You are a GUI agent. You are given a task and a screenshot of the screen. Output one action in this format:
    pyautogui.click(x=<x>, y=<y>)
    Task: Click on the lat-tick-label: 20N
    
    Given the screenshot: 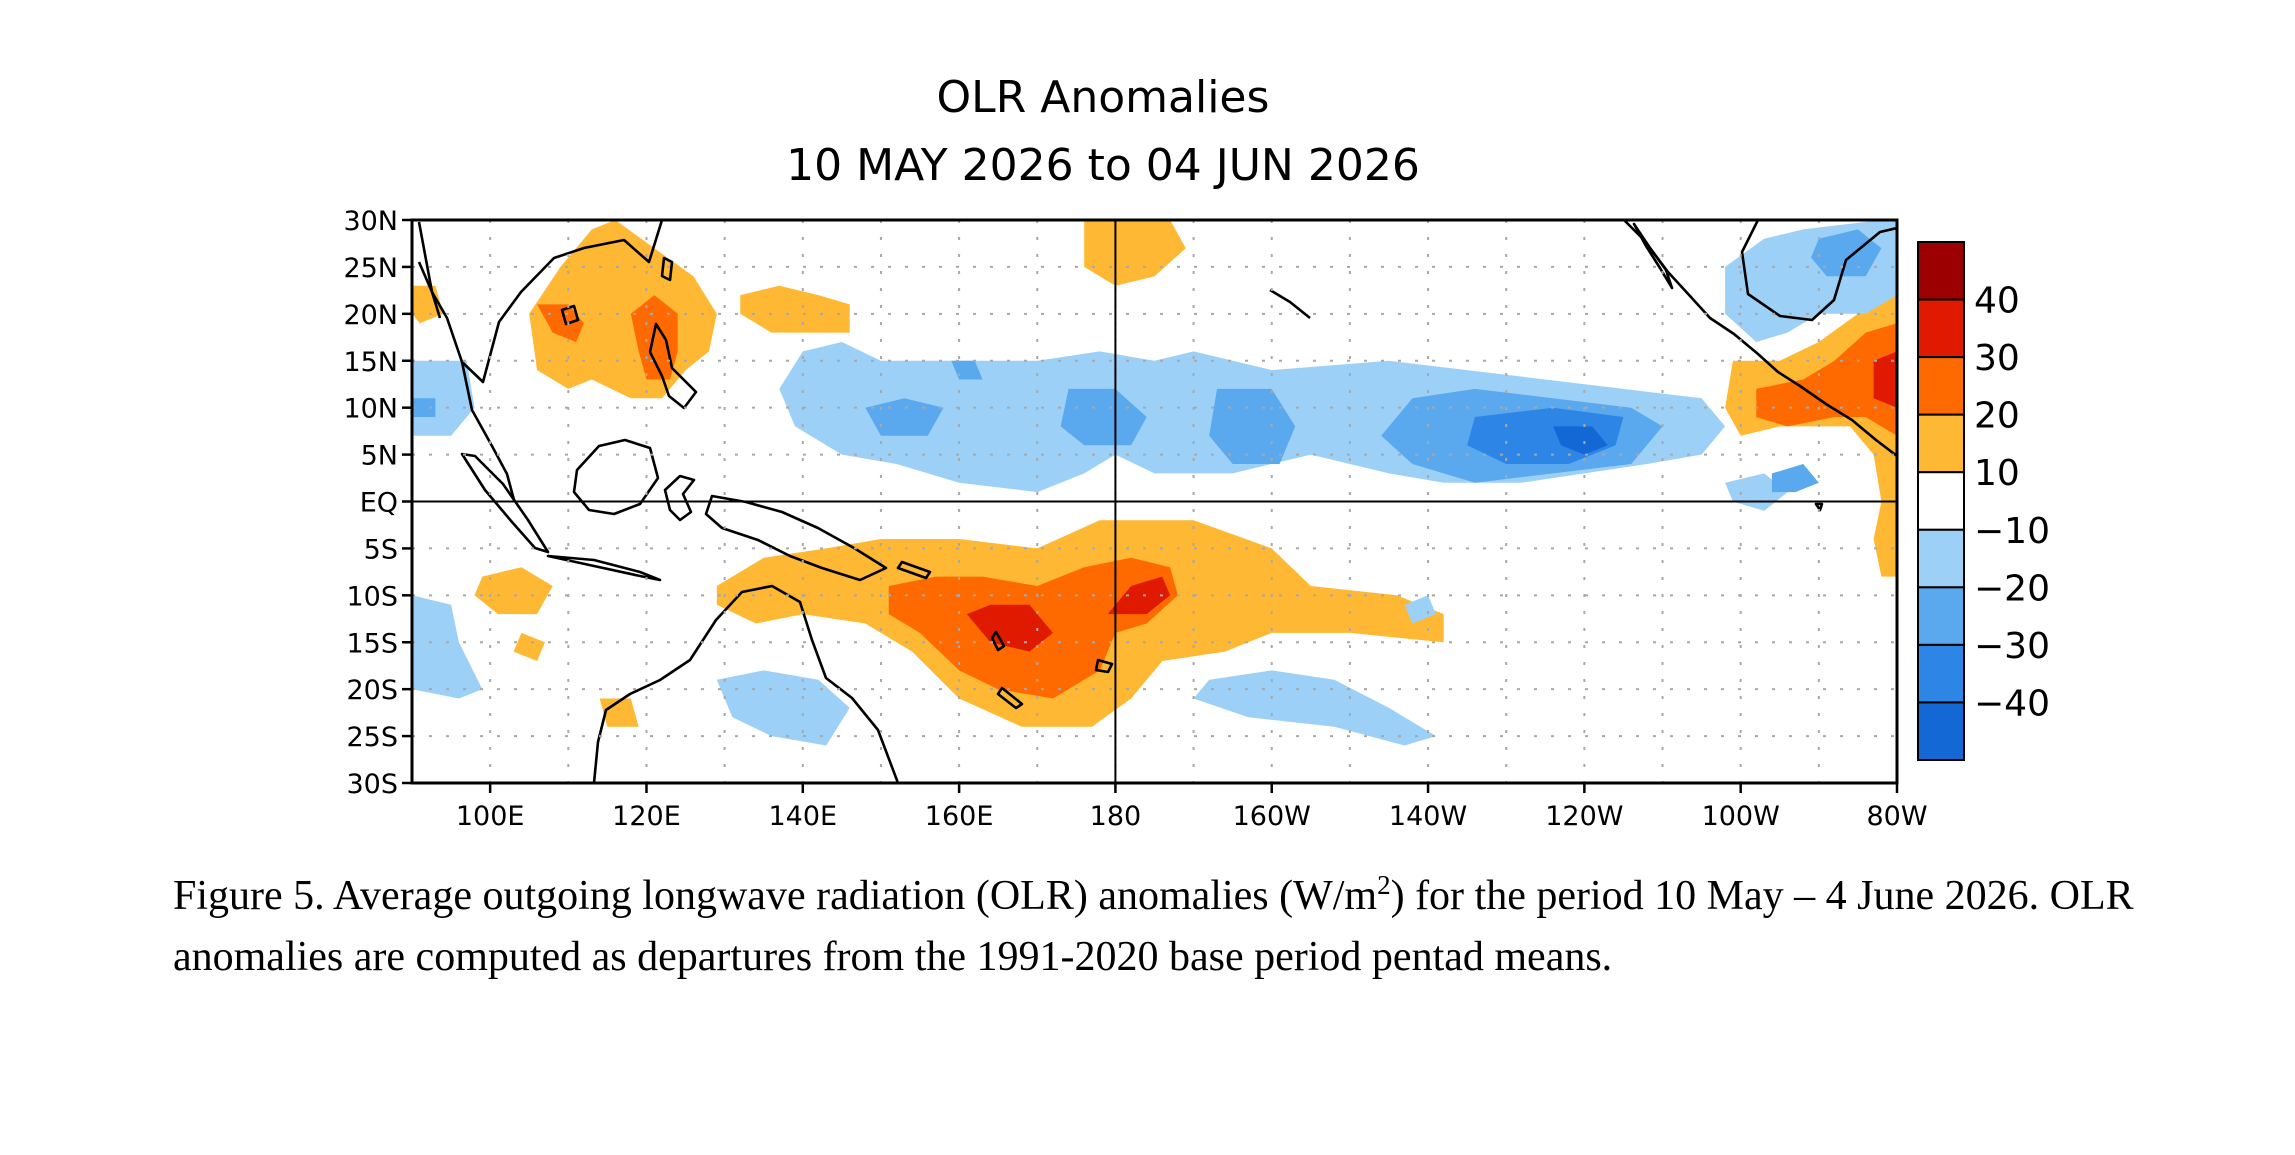 What is the action you would take?
    pyautogui.click(x=370, y=315)
    